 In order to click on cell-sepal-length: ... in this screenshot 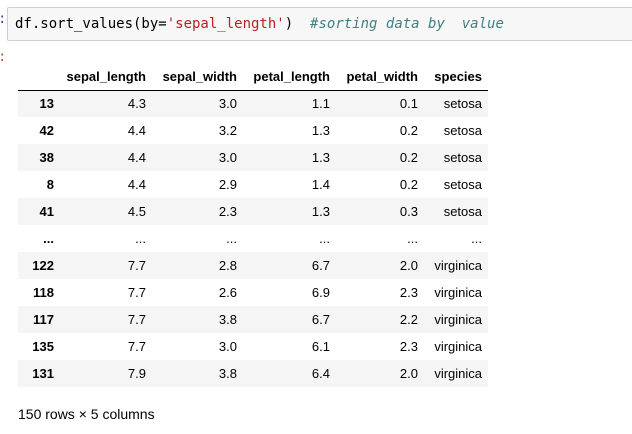, I will do `click(140, 238)`.